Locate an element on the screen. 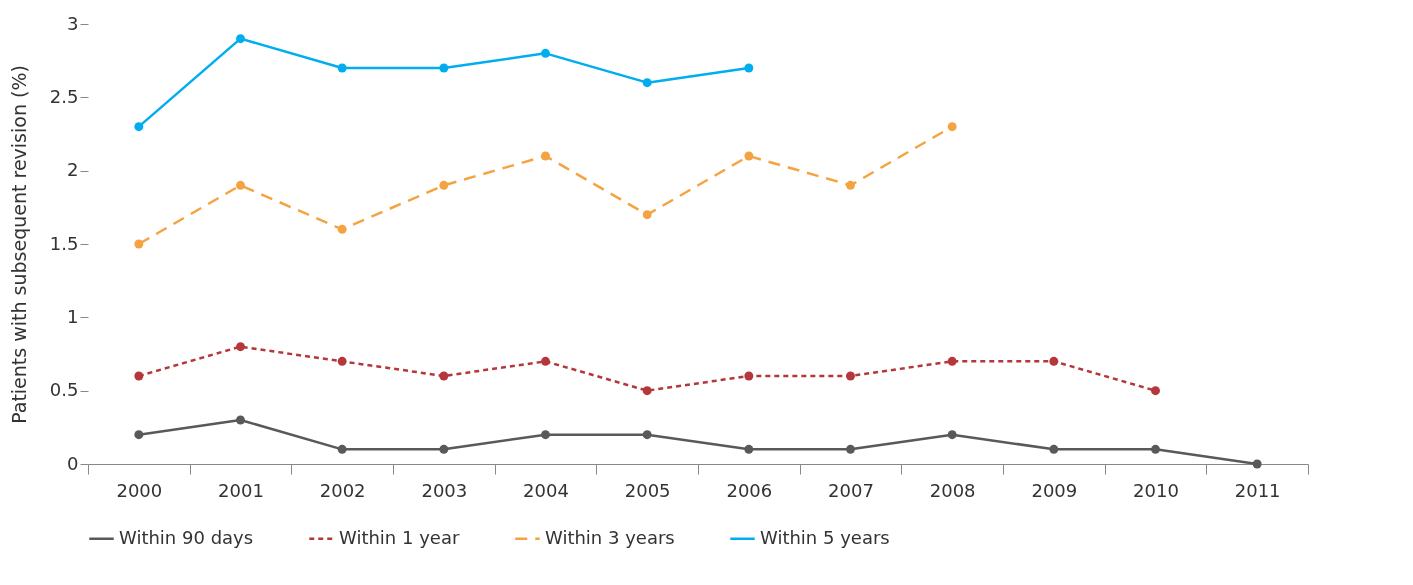  x-tick-label: 2007 is located at coordinates (851, 490).